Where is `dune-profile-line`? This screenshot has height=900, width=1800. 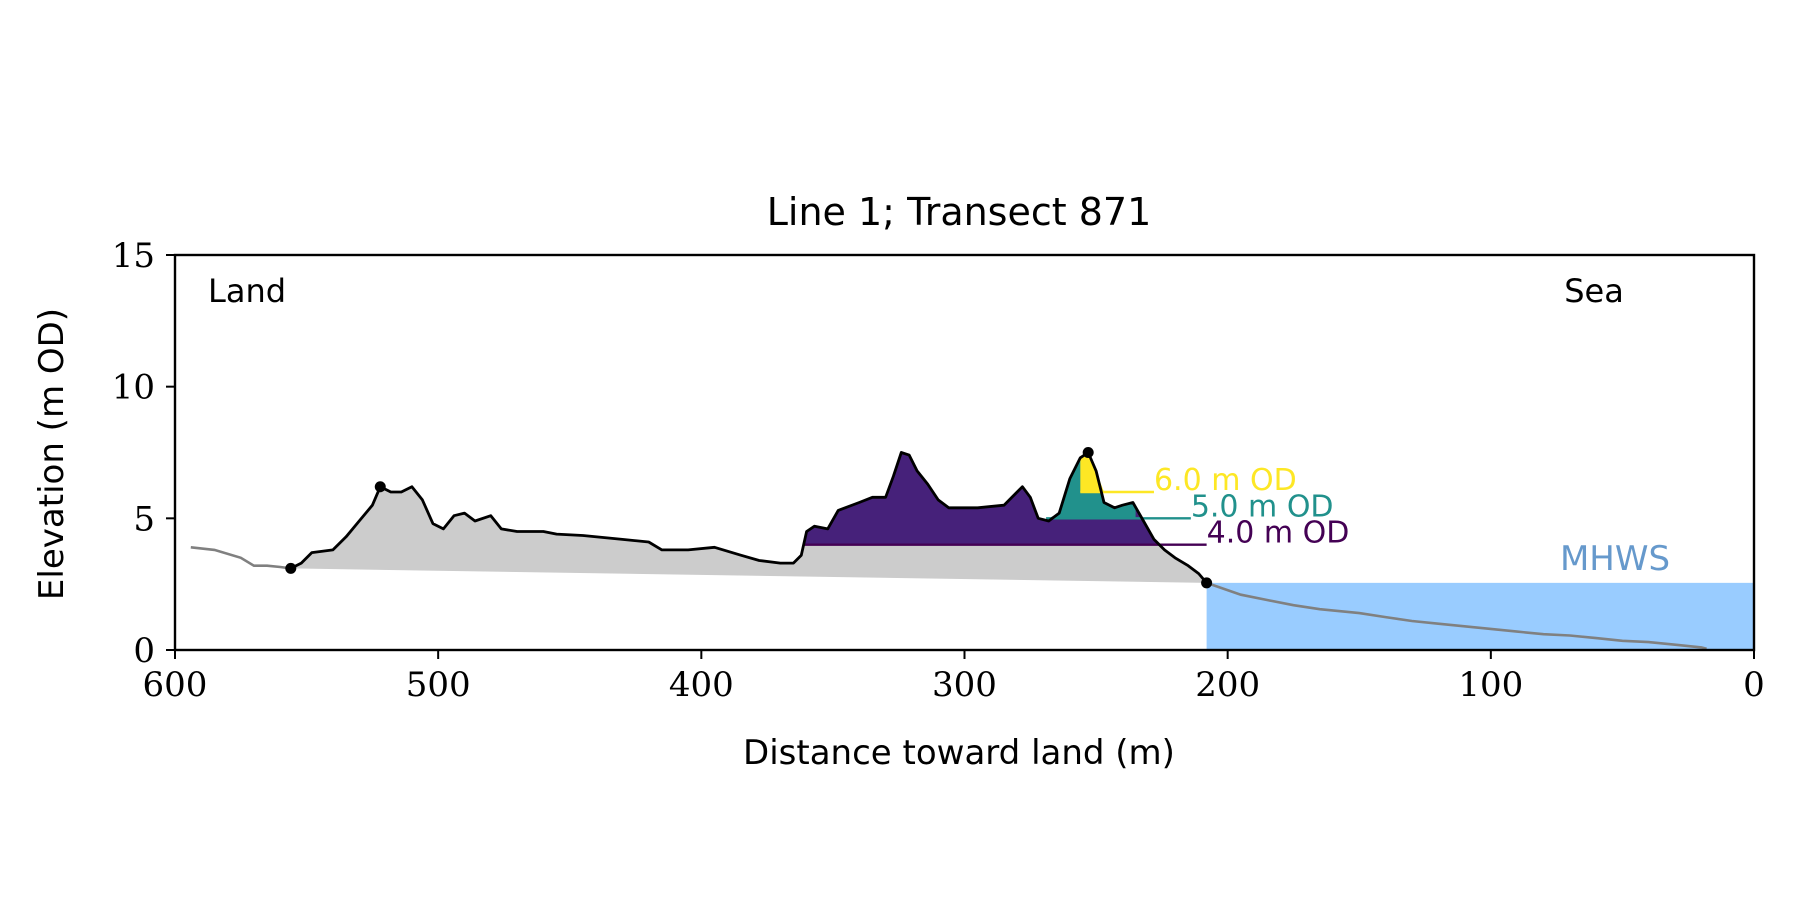
dune-profile-line is located at coordinates (749, 517).